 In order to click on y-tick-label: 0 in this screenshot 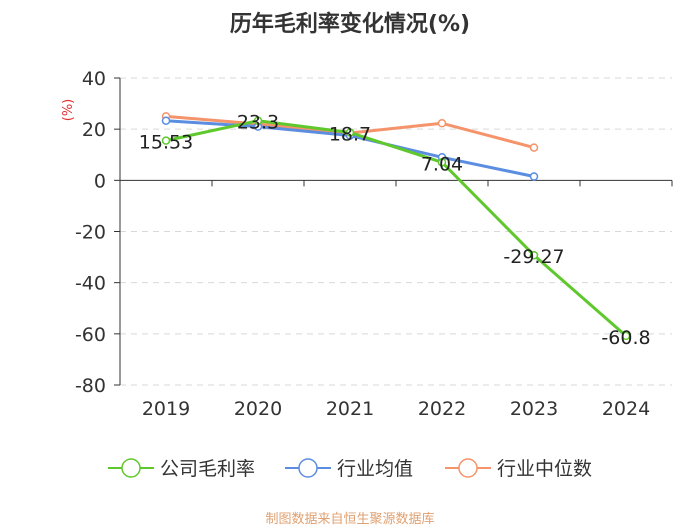, I will do `click(100, 181)`.